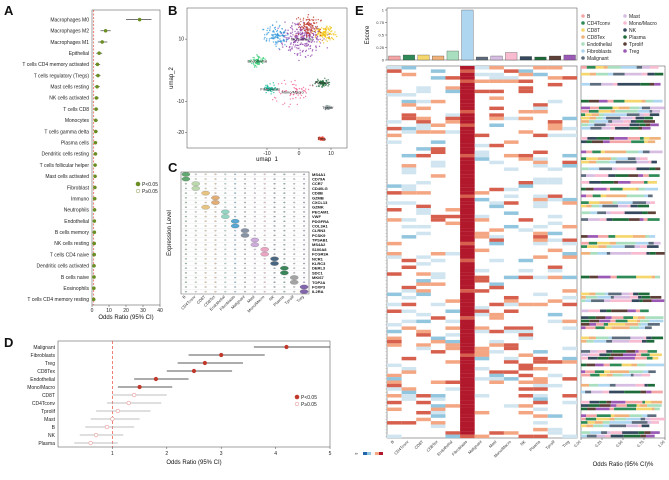 This screenshot has width=669, height=480. Describe the element at coordinates (381, 35) in the screenshot. I see `bar-y-tick-label: 0.5` at that location.